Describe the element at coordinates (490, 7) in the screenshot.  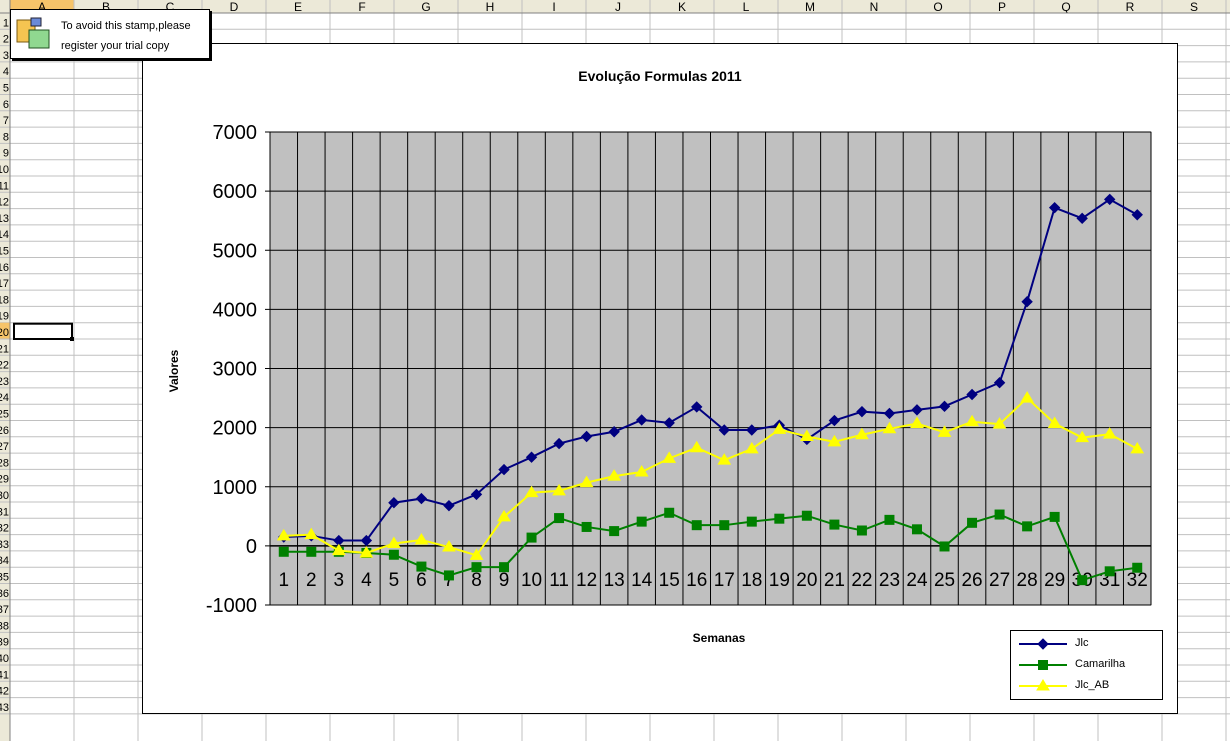
I see `column-header-h: H` at that location.